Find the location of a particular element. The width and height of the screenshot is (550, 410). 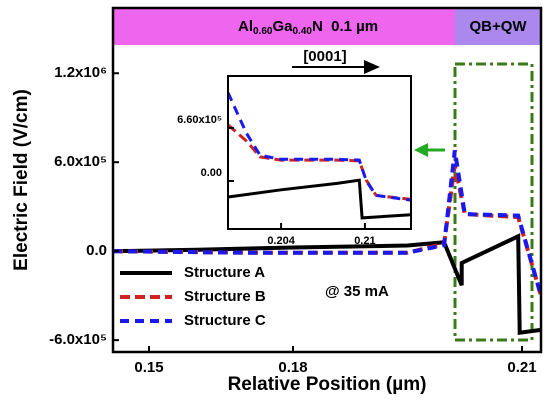

layer-band is located at coordinates (284, 26).